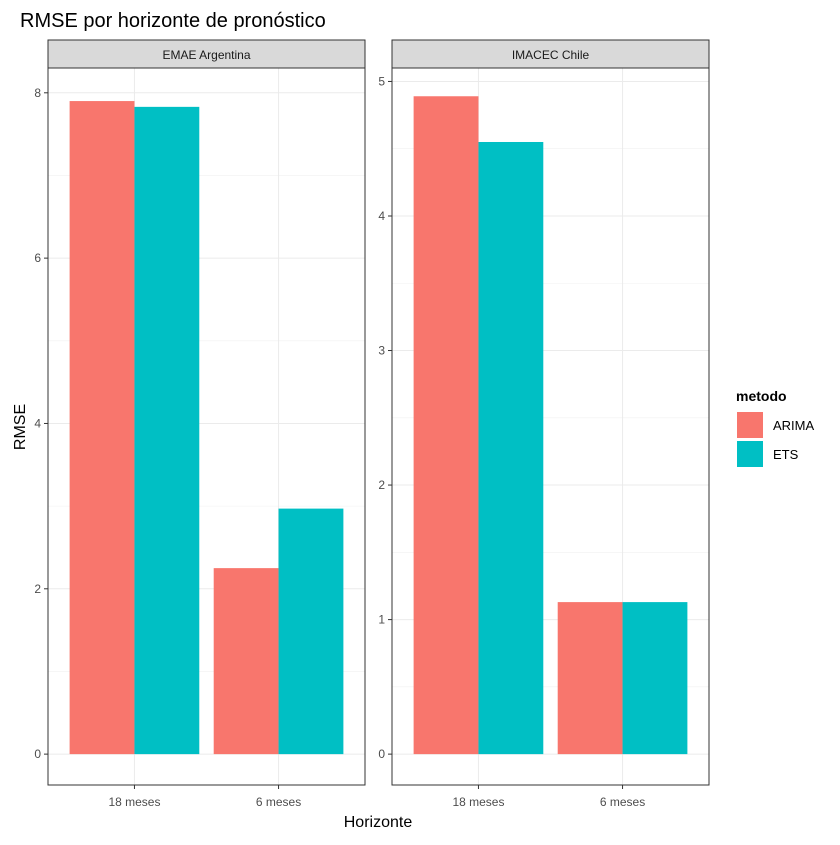 Image resolution: width=840 pixels, height=845 pixels. What do you see at coordinates (381, 81) in the screenshot?
I see `y-tick-label: 5` at bounding box center [381, 81].